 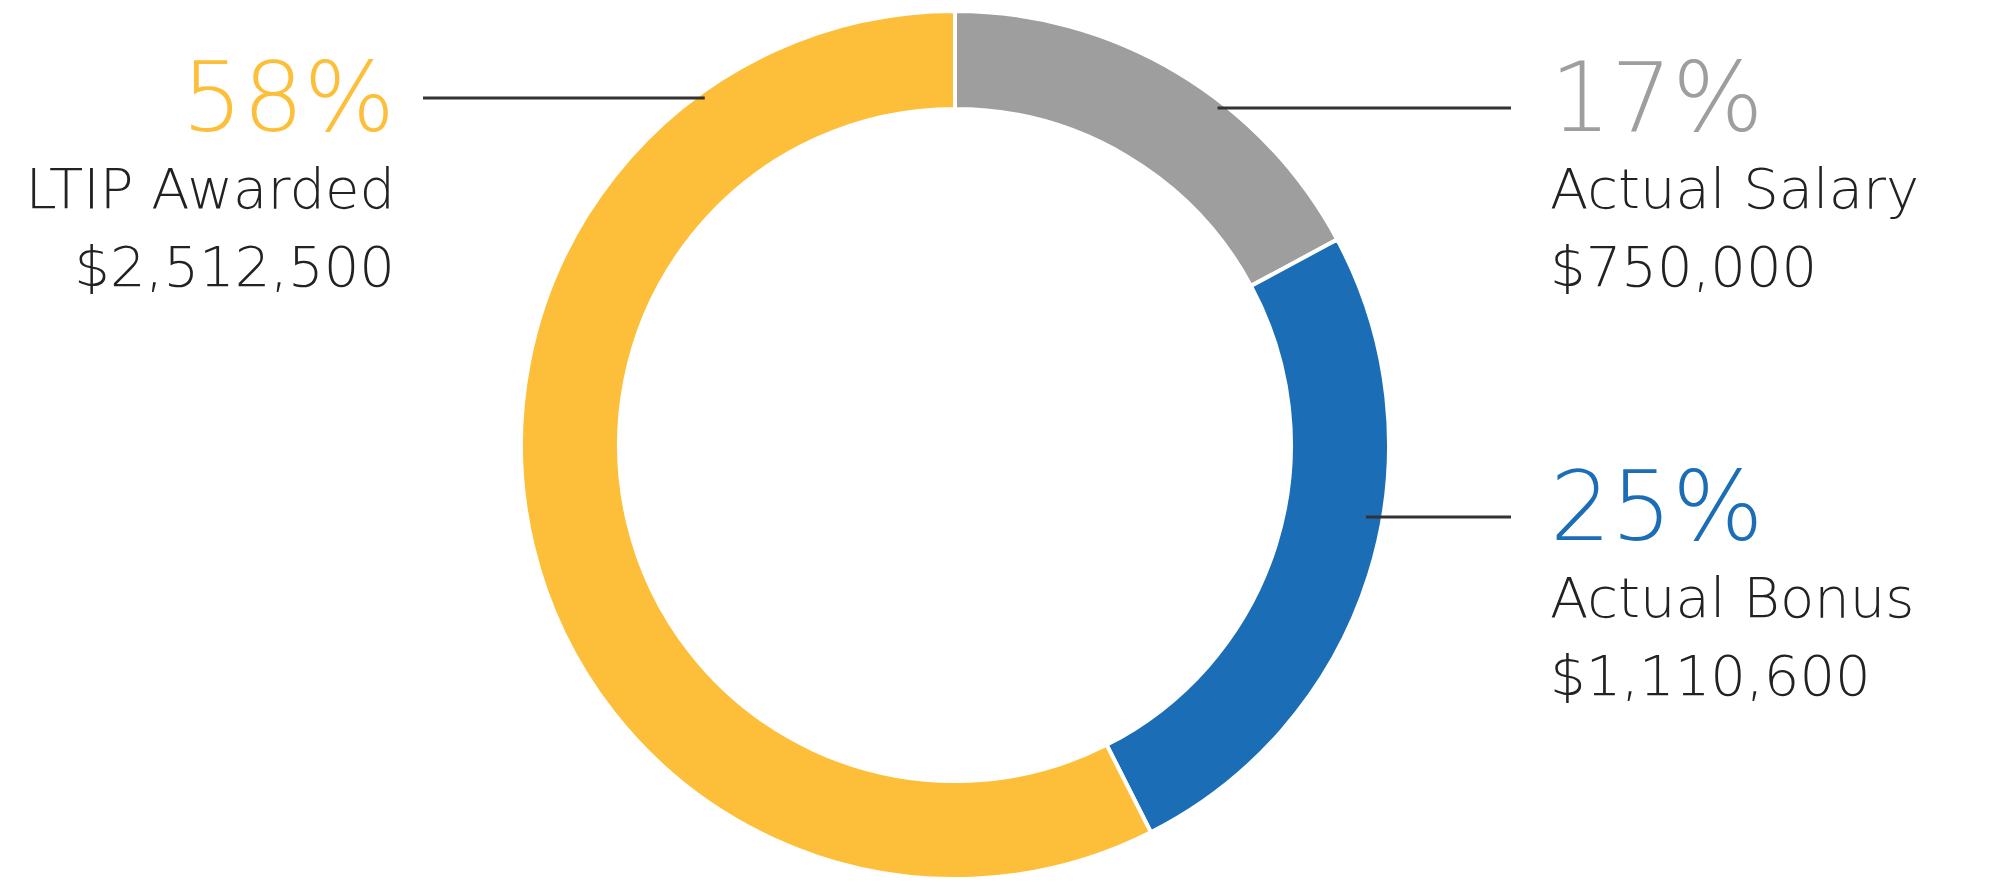 What do you see at coordinates (1735, 188) in the screenshot?
I see `slice-label: Actual Salary` at bounding box center [1735, 188].